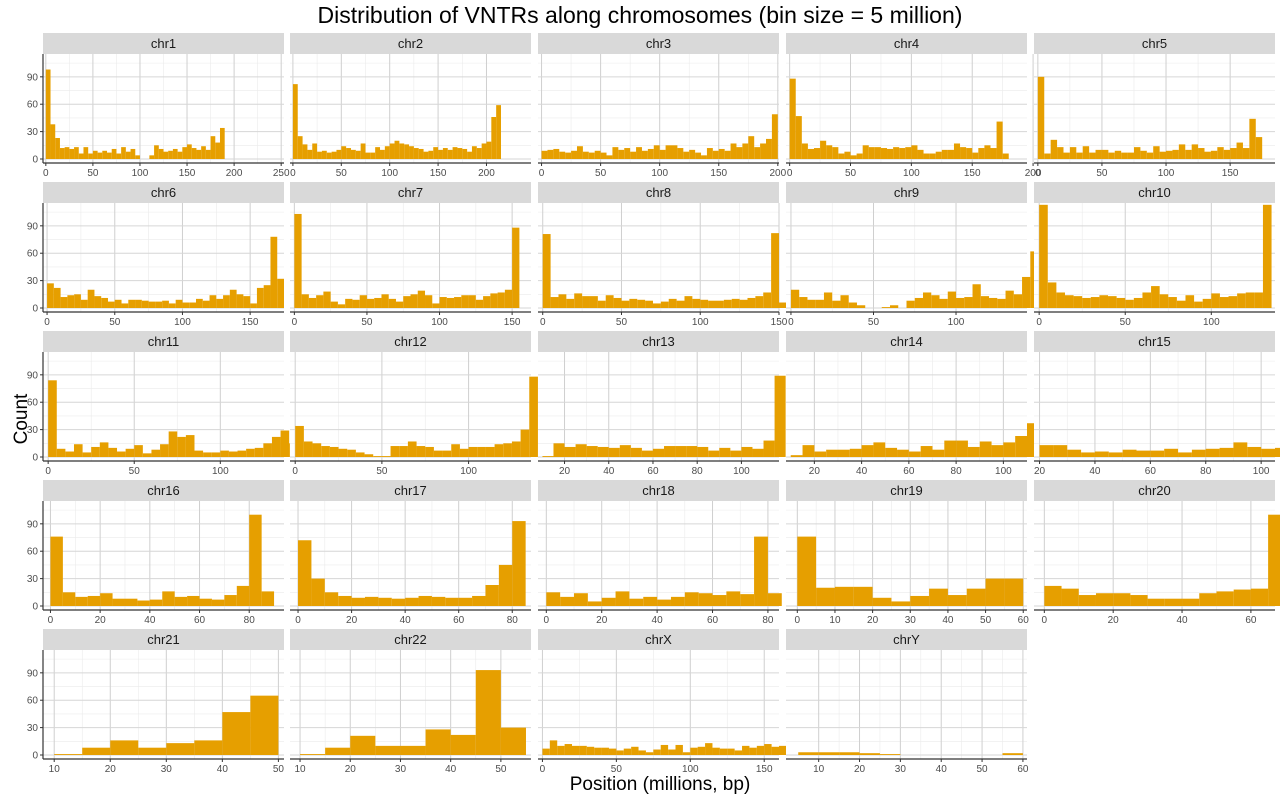 The height and width of the screenshot is (800, 1280). What do you see at coordinates (33, 552) in the screenshot?
I see `y-tick-label: 60` at bounding box center [33, 552].